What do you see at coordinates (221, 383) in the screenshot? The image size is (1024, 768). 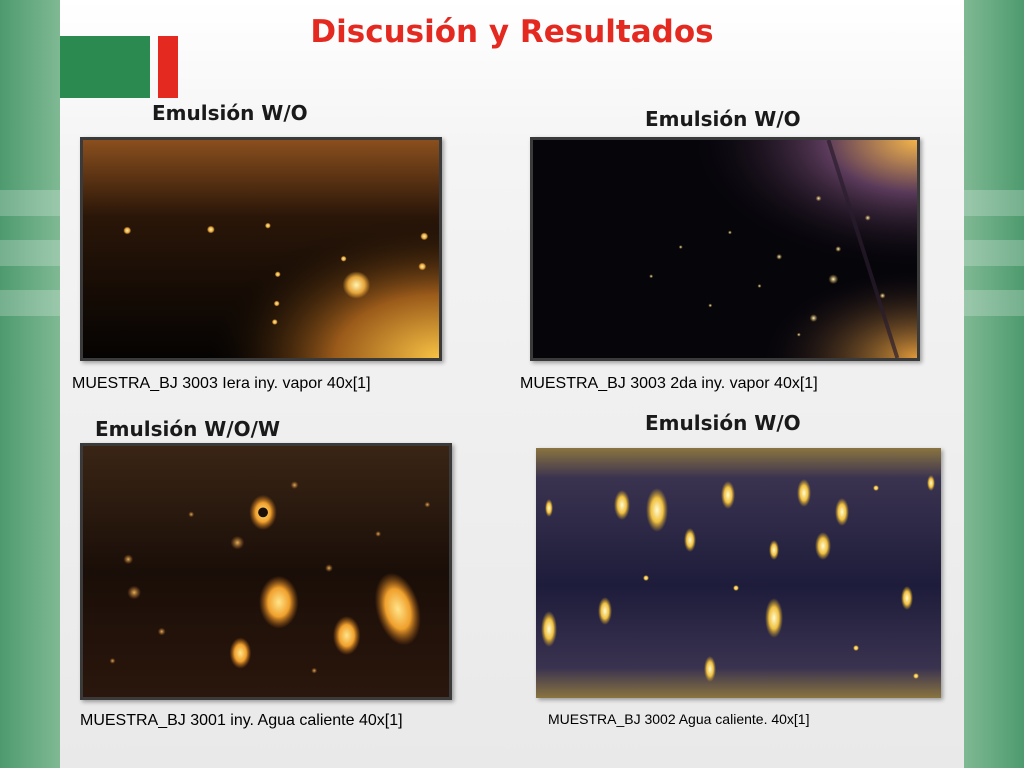 I see `panel-1-caption: MUESTRA_BJ 3003 Iera iny. vapor 40x[1]` at bounding box center [221, 383].